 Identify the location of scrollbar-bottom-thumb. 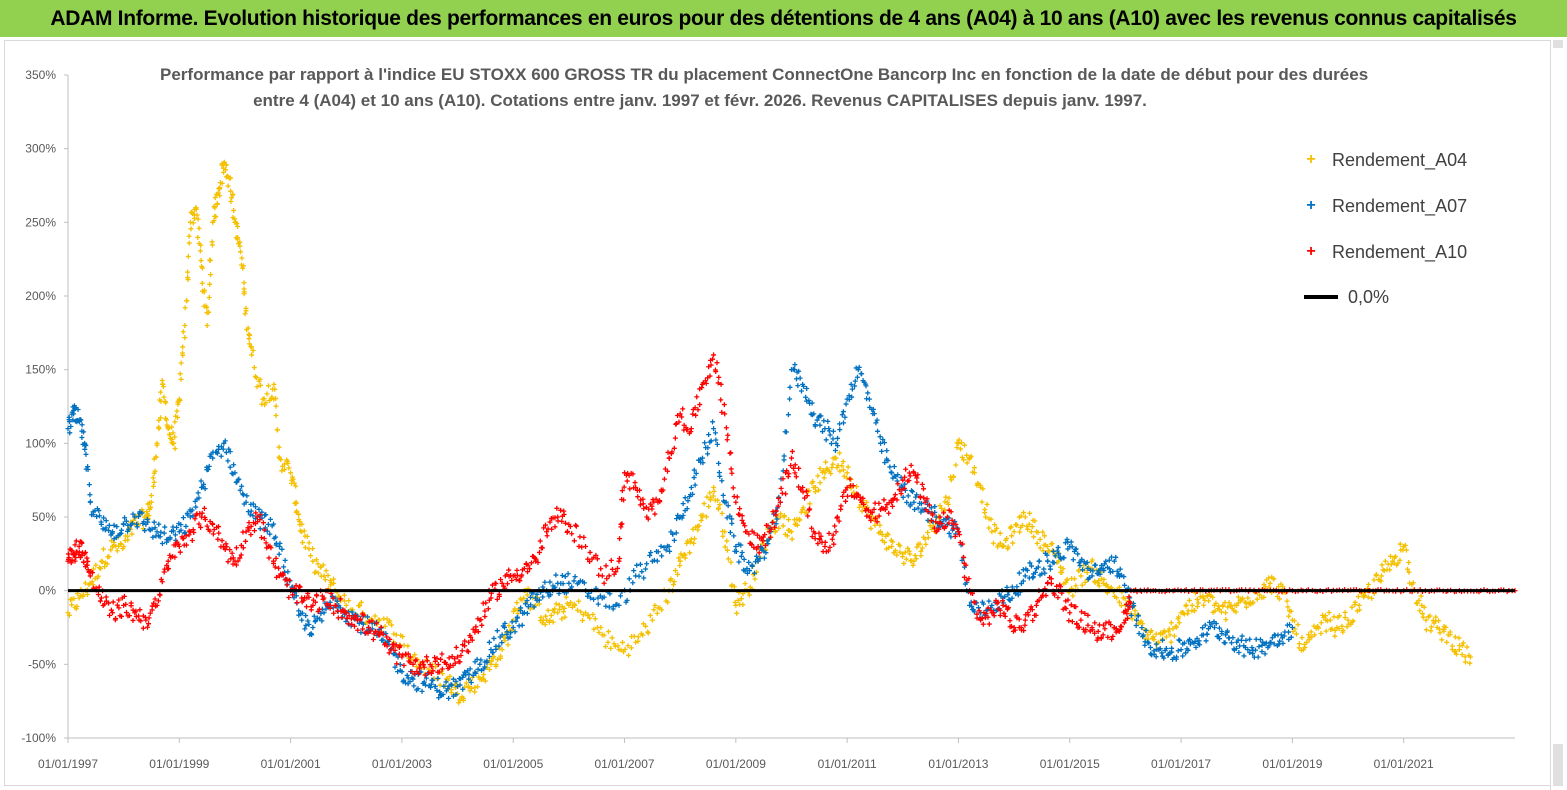
(1558, 765).